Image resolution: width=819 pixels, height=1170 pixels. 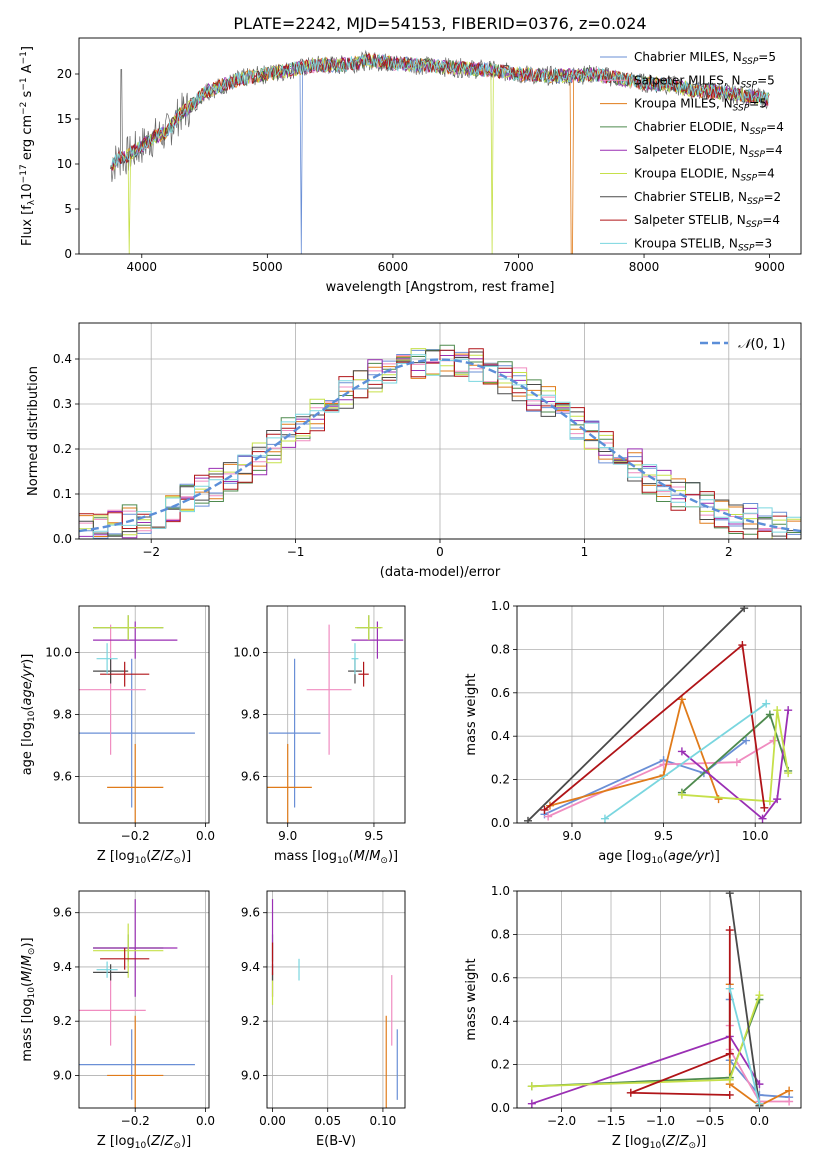 What do you see at coordinates (272, 1121) in the screenshot?
I see `x-tick-label: 0.00` at bounding box center [272, 1121].